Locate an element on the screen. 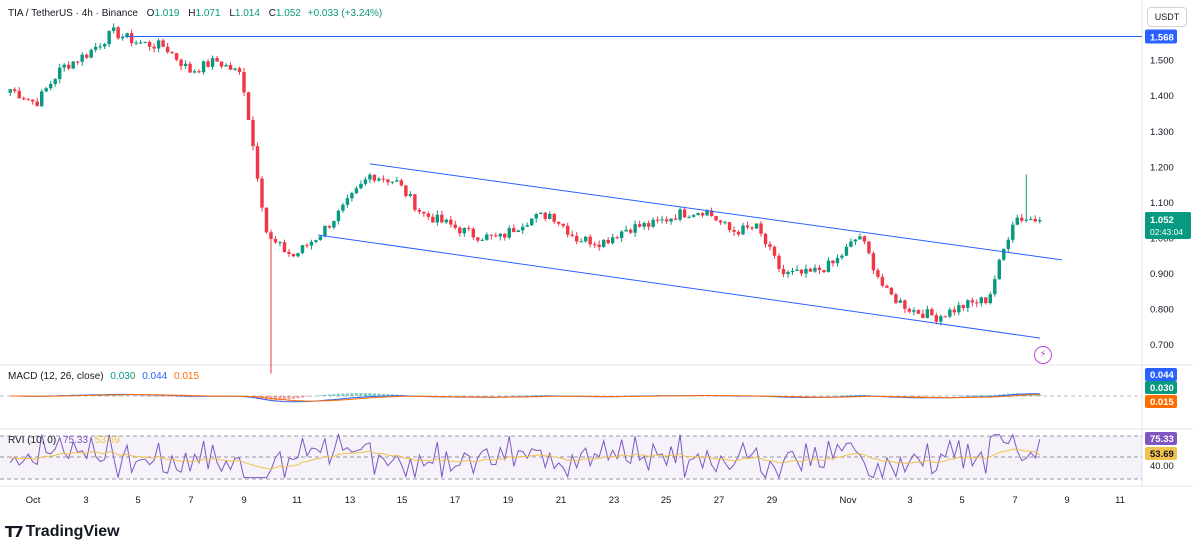 This screenshot has width=1193, height=555. time-tick-label: 5 is located at coordinates (137, 500).